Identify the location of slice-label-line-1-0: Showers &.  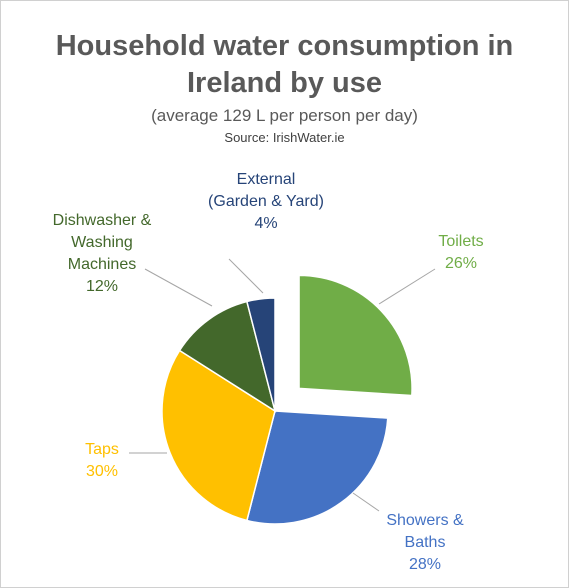
(425, 520).